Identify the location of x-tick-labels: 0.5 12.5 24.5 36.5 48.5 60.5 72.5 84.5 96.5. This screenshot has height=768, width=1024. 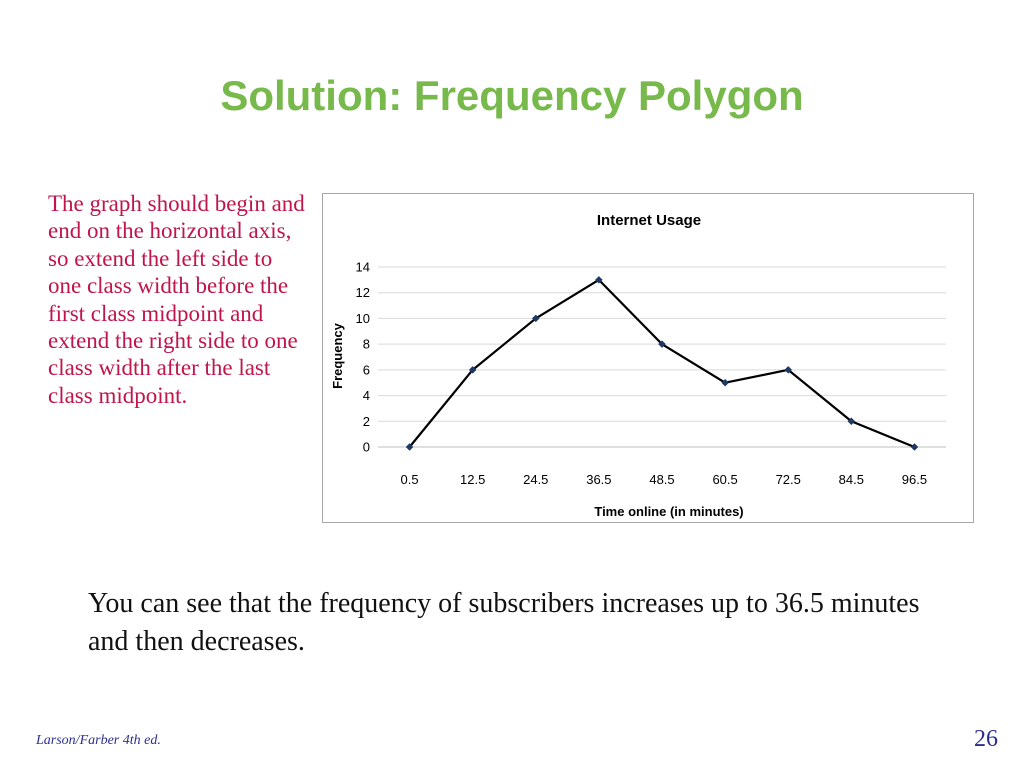
(664, 479).